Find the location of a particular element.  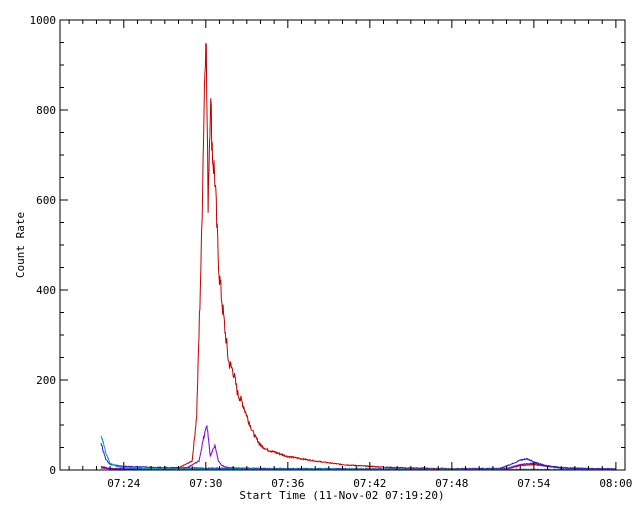

y-tick-label: 0 is located at coordinates (52, 470).